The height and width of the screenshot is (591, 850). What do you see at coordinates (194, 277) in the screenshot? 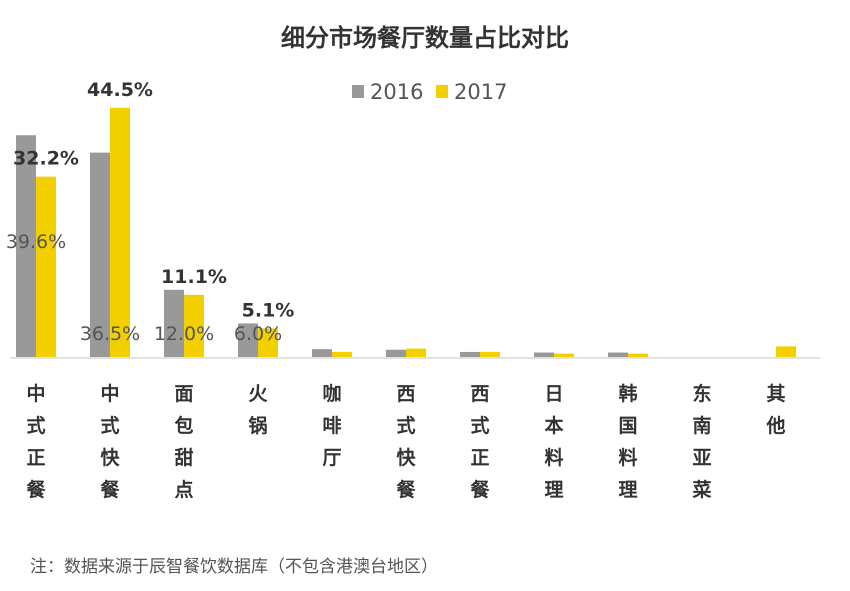
I see `data-label-2017-2: 11.1%` at bounding box center [194, 277].